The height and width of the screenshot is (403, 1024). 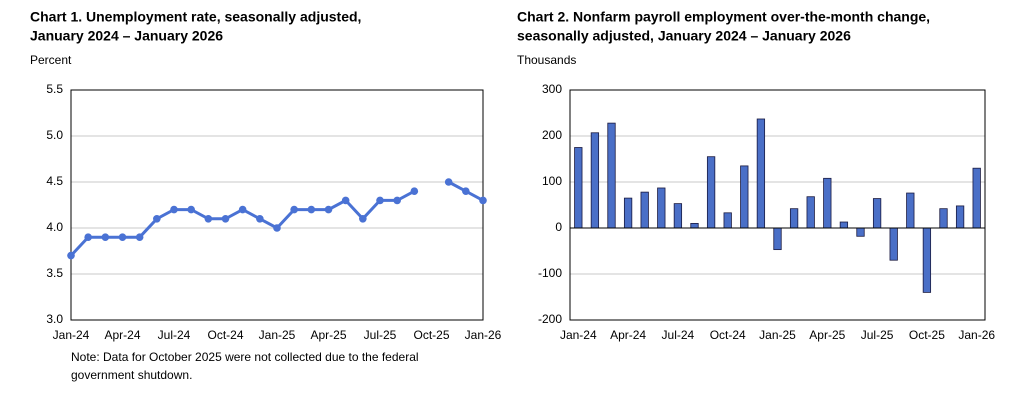 I want to click on y-tick-label: 5.5, so click(x=54, y=89).